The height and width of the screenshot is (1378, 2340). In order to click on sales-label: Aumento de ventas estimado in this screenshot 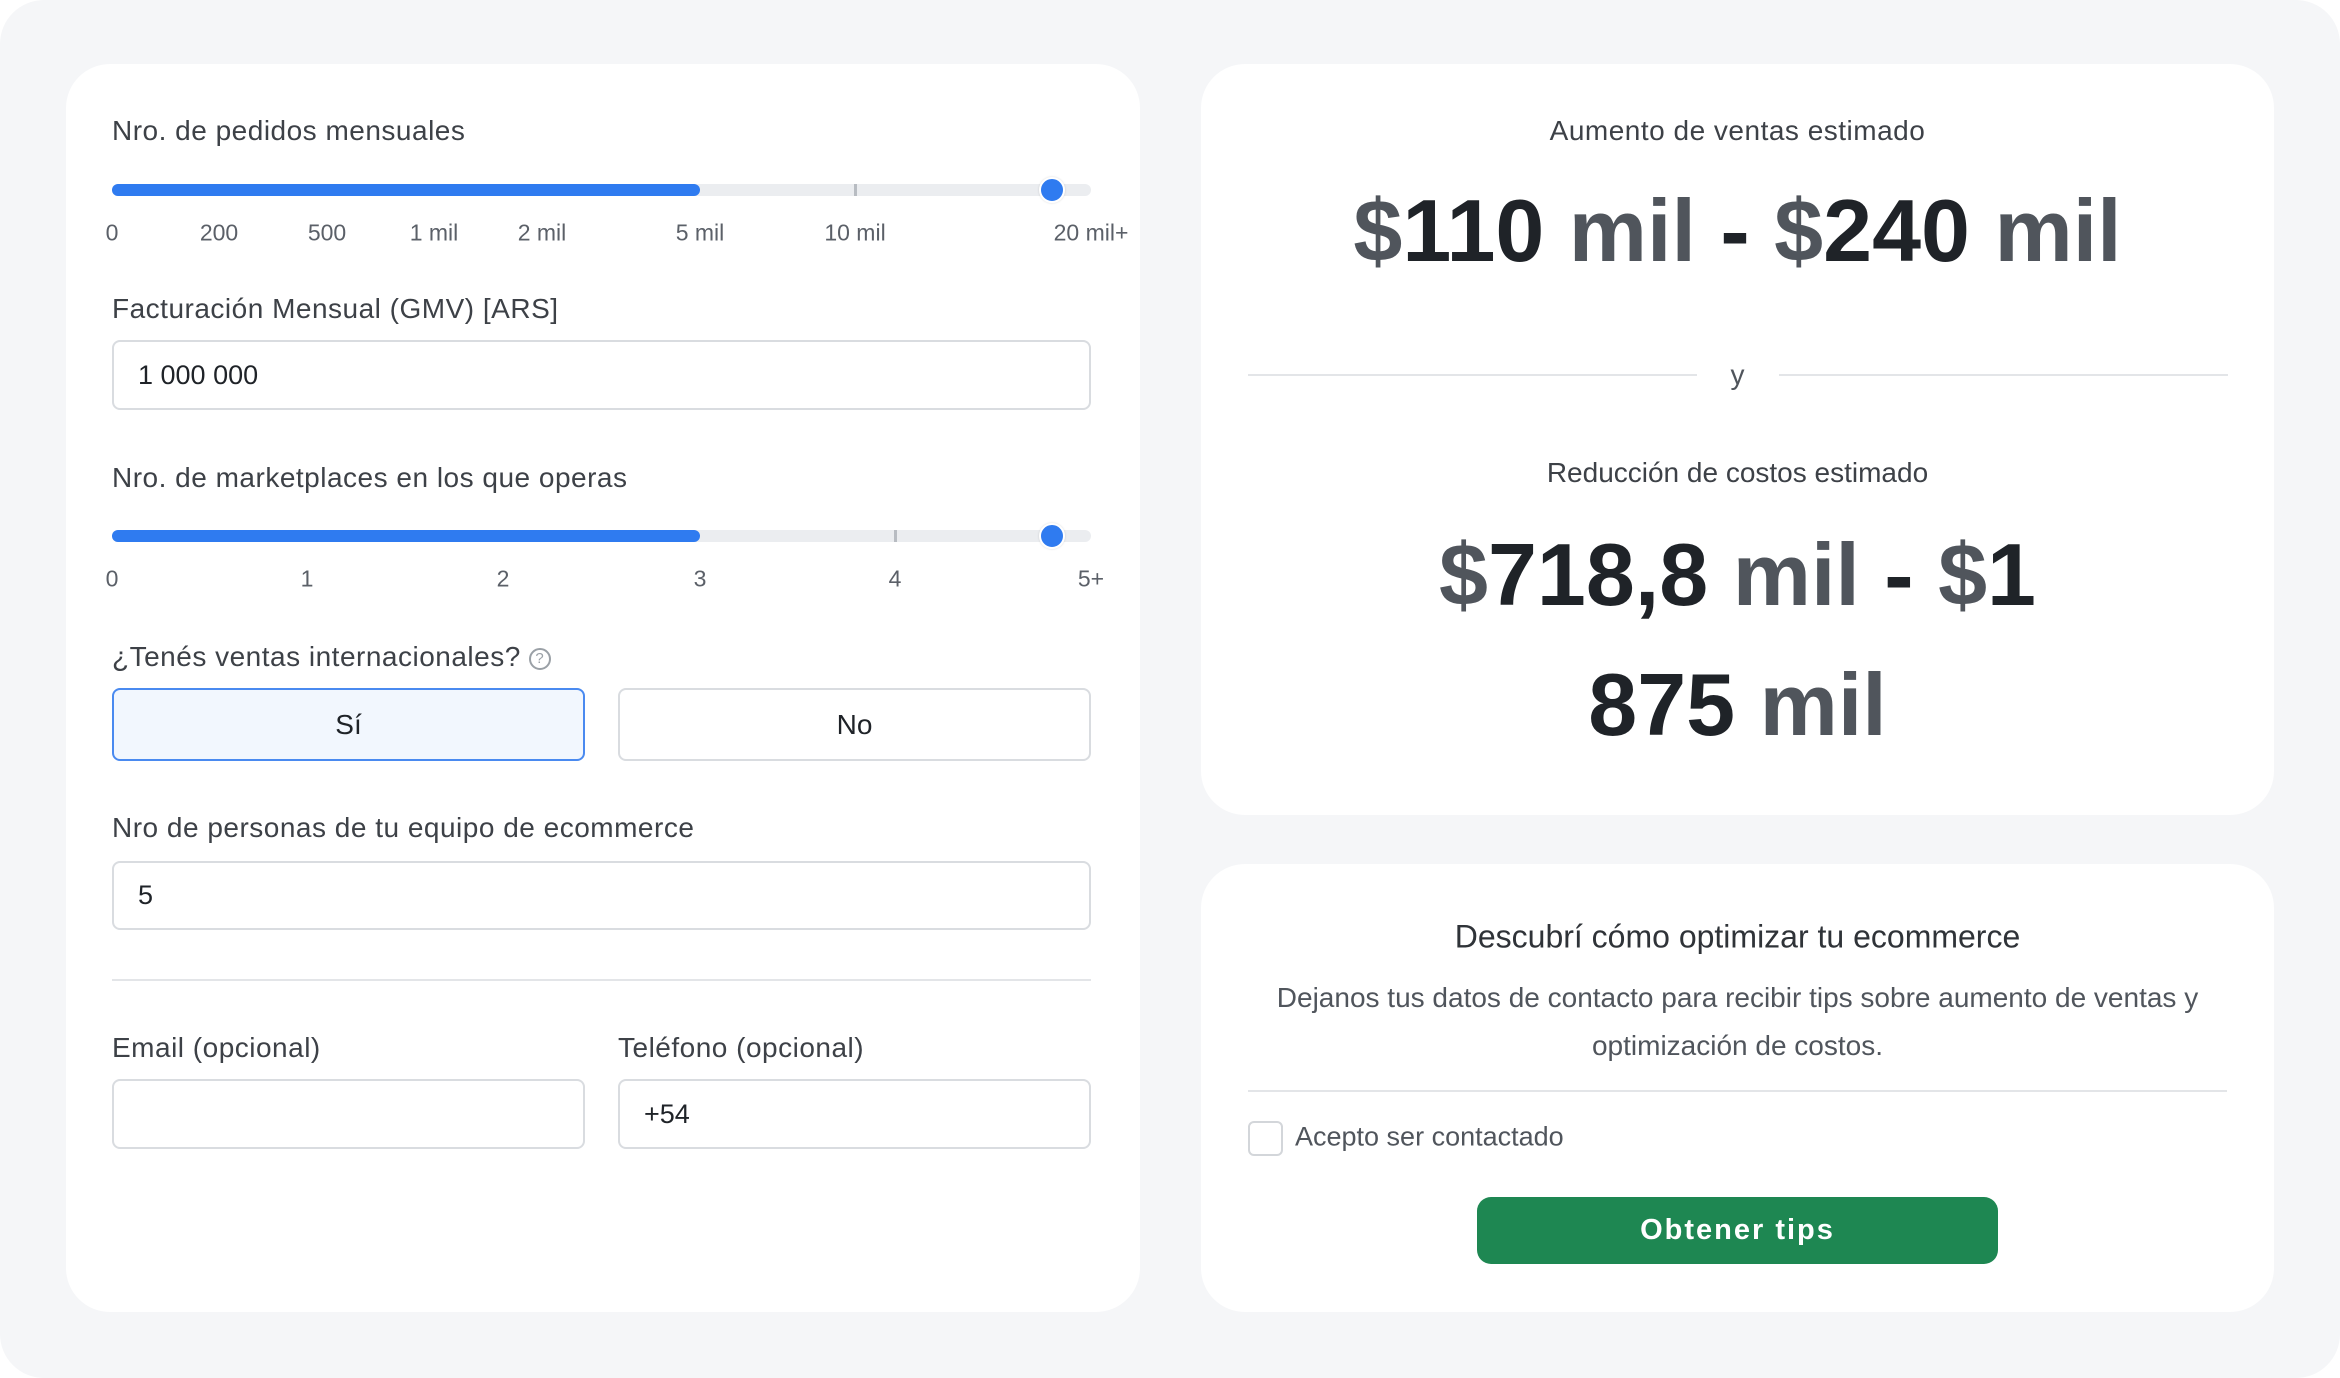, I will do `click(1737, 130)`.